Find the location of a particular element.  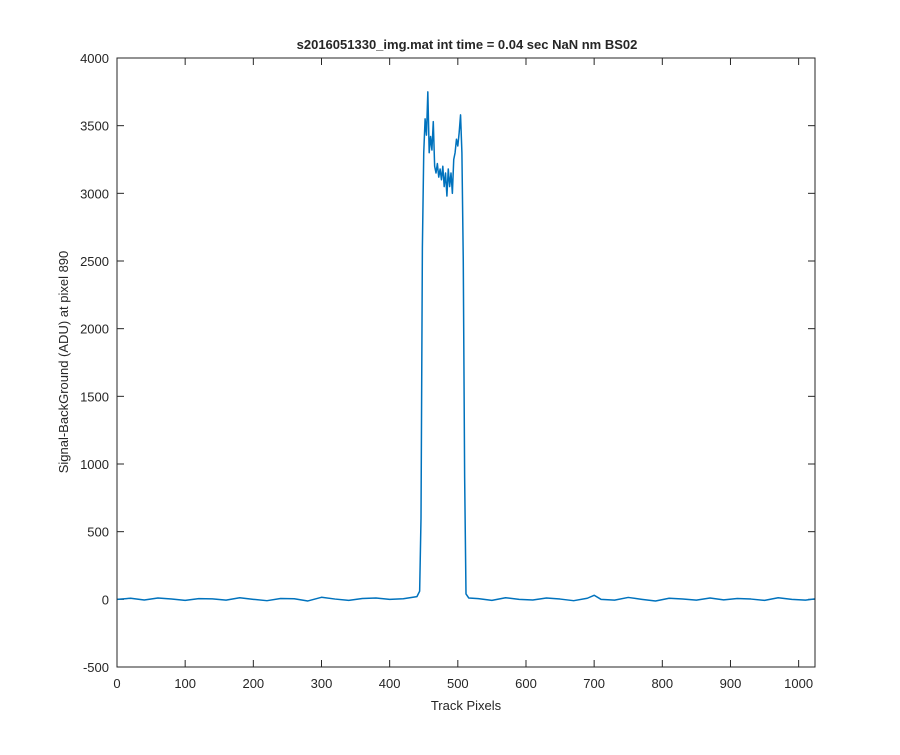

x-tick-label: 0 is located at coordinates (116, 683).